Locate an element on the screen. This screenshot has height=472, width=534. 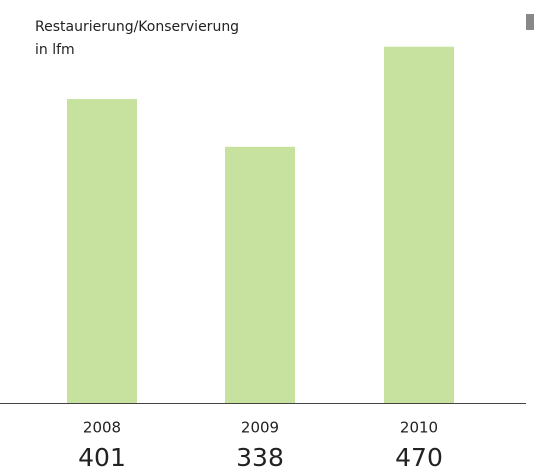
x-tick-label: 2008 is located at coordinates (102, 428).